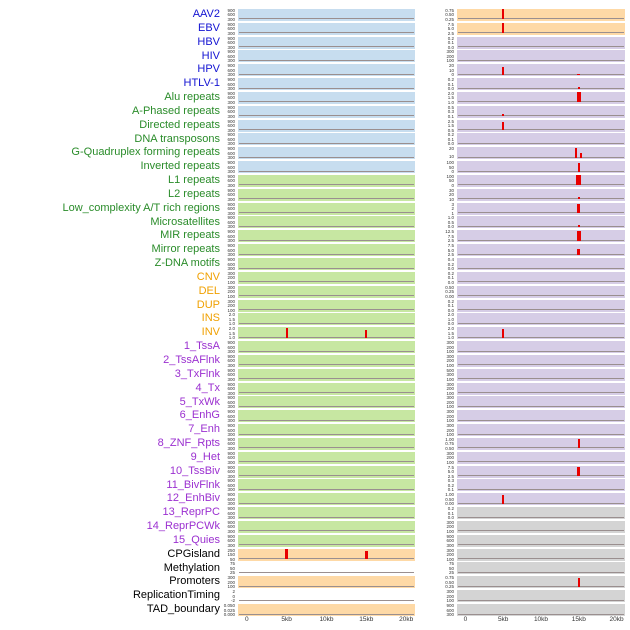 This screenshot has width=630, height=630. What do you see at coordinates (228, 555) in the screenshot?
I see `left-y-axis-tick-labels: 250 150 50` at bounding box center [228, 555].